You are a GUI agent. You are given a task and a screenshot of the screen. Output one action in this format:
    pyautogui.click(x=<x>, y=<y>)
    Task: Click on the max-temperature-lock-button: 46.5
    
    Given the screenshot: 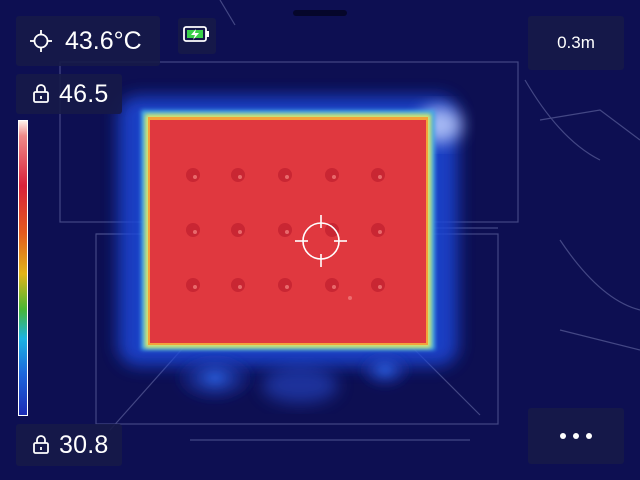 What is the action you would take?
    pyautogui.click(x=69, y=94)
    